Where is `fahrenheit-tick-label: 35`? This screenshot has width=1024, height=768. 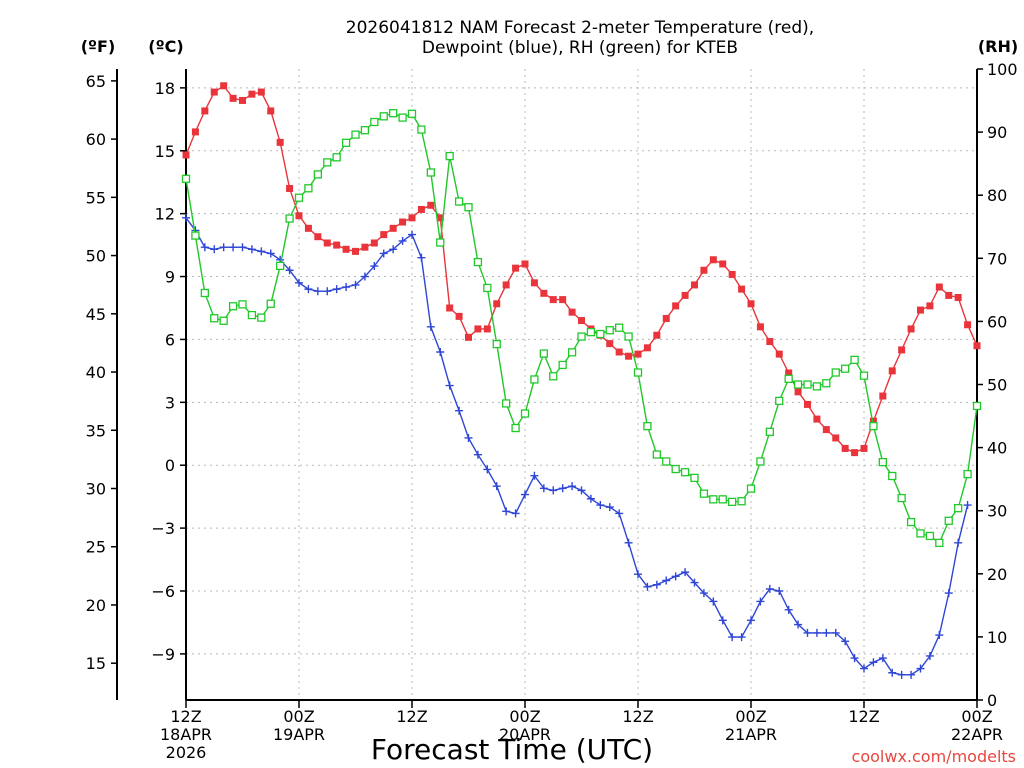
fahrenheit-tick-label: 35 is located at coordinates (96, 430).